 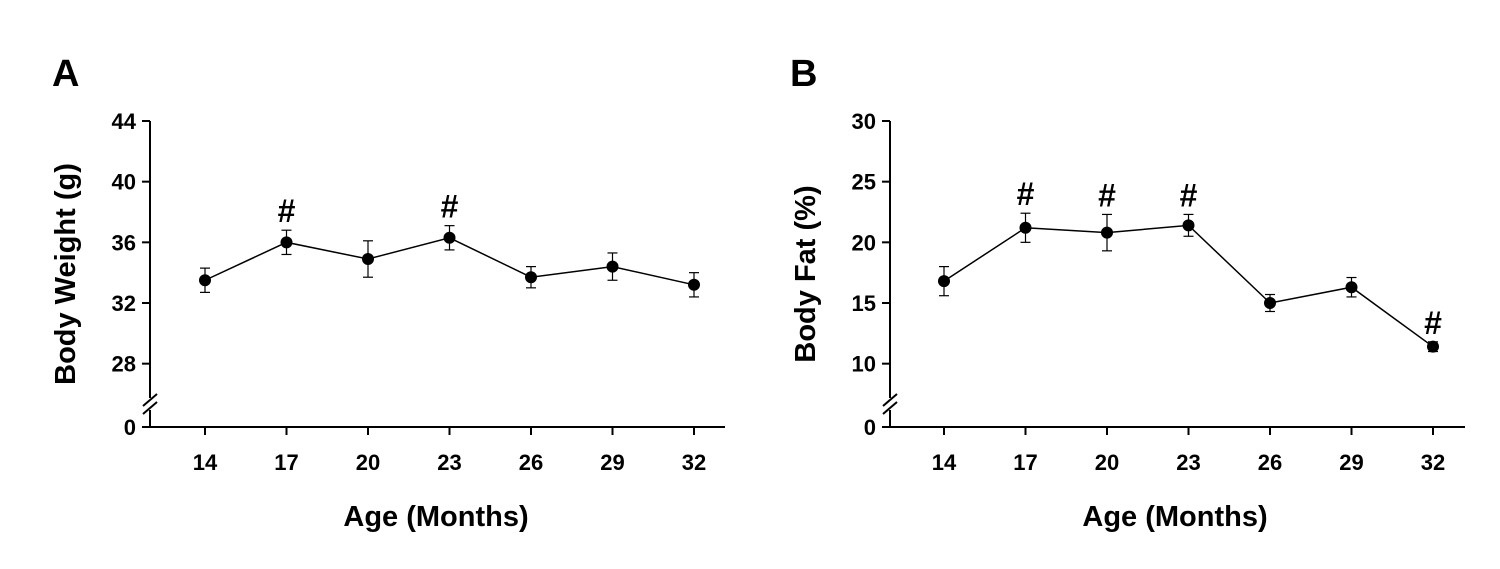 What do you see at coordinates (124, 364) in the screenshot?
I see `y-tick-label: 28` at bounding box center [124, 364].